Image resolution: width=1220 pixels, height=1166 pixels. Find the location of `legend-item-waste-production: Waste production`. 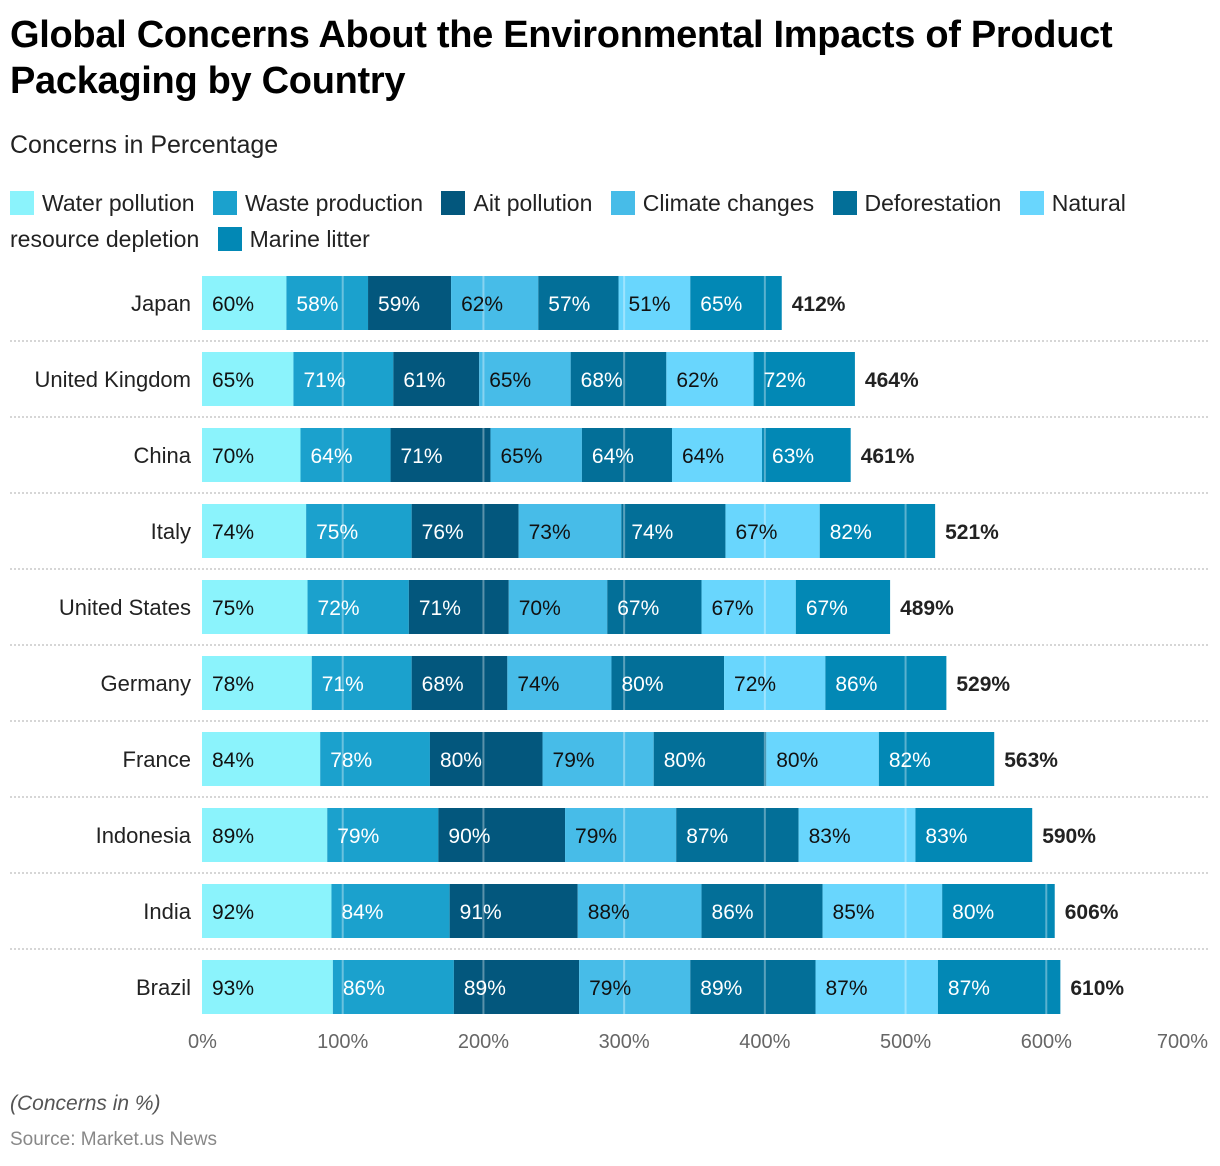

legend-item-waste-production: Waste production is located at coordinates (317, 203).